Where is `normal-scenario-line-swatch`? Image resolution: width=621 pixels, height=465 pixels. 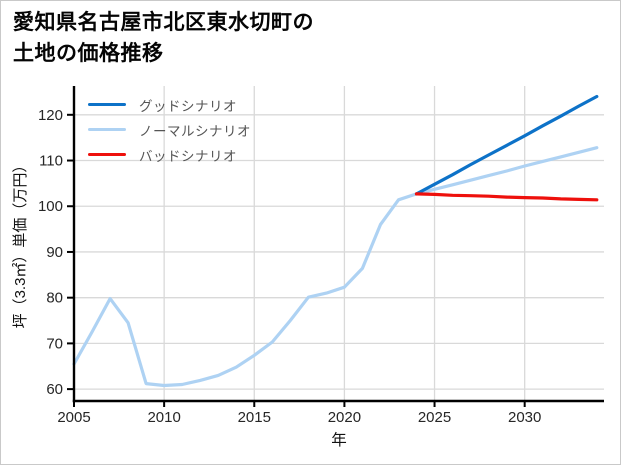 normal-scenario-line-swatch is located at coordinates (107, 129).